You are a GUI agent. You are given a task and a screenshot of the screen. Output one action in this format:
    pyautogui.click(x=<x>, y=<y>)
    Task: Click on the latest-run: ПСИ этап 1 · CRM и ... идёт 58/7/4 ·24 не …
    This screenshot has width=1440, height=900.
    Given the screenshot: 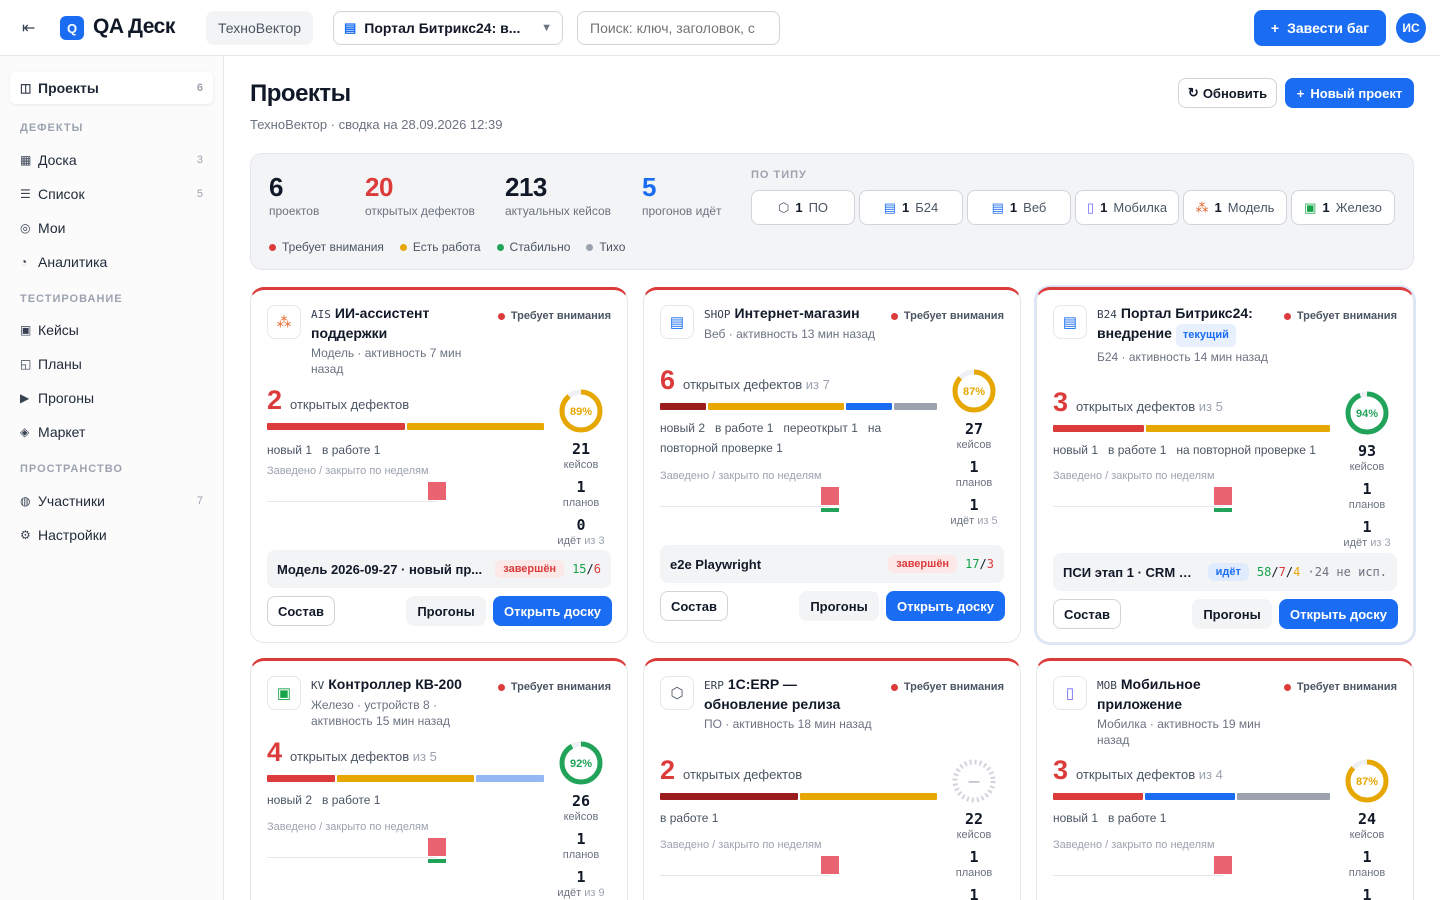 What is the action you would take?
    pyautogui.click(x=1225, y=572)
    